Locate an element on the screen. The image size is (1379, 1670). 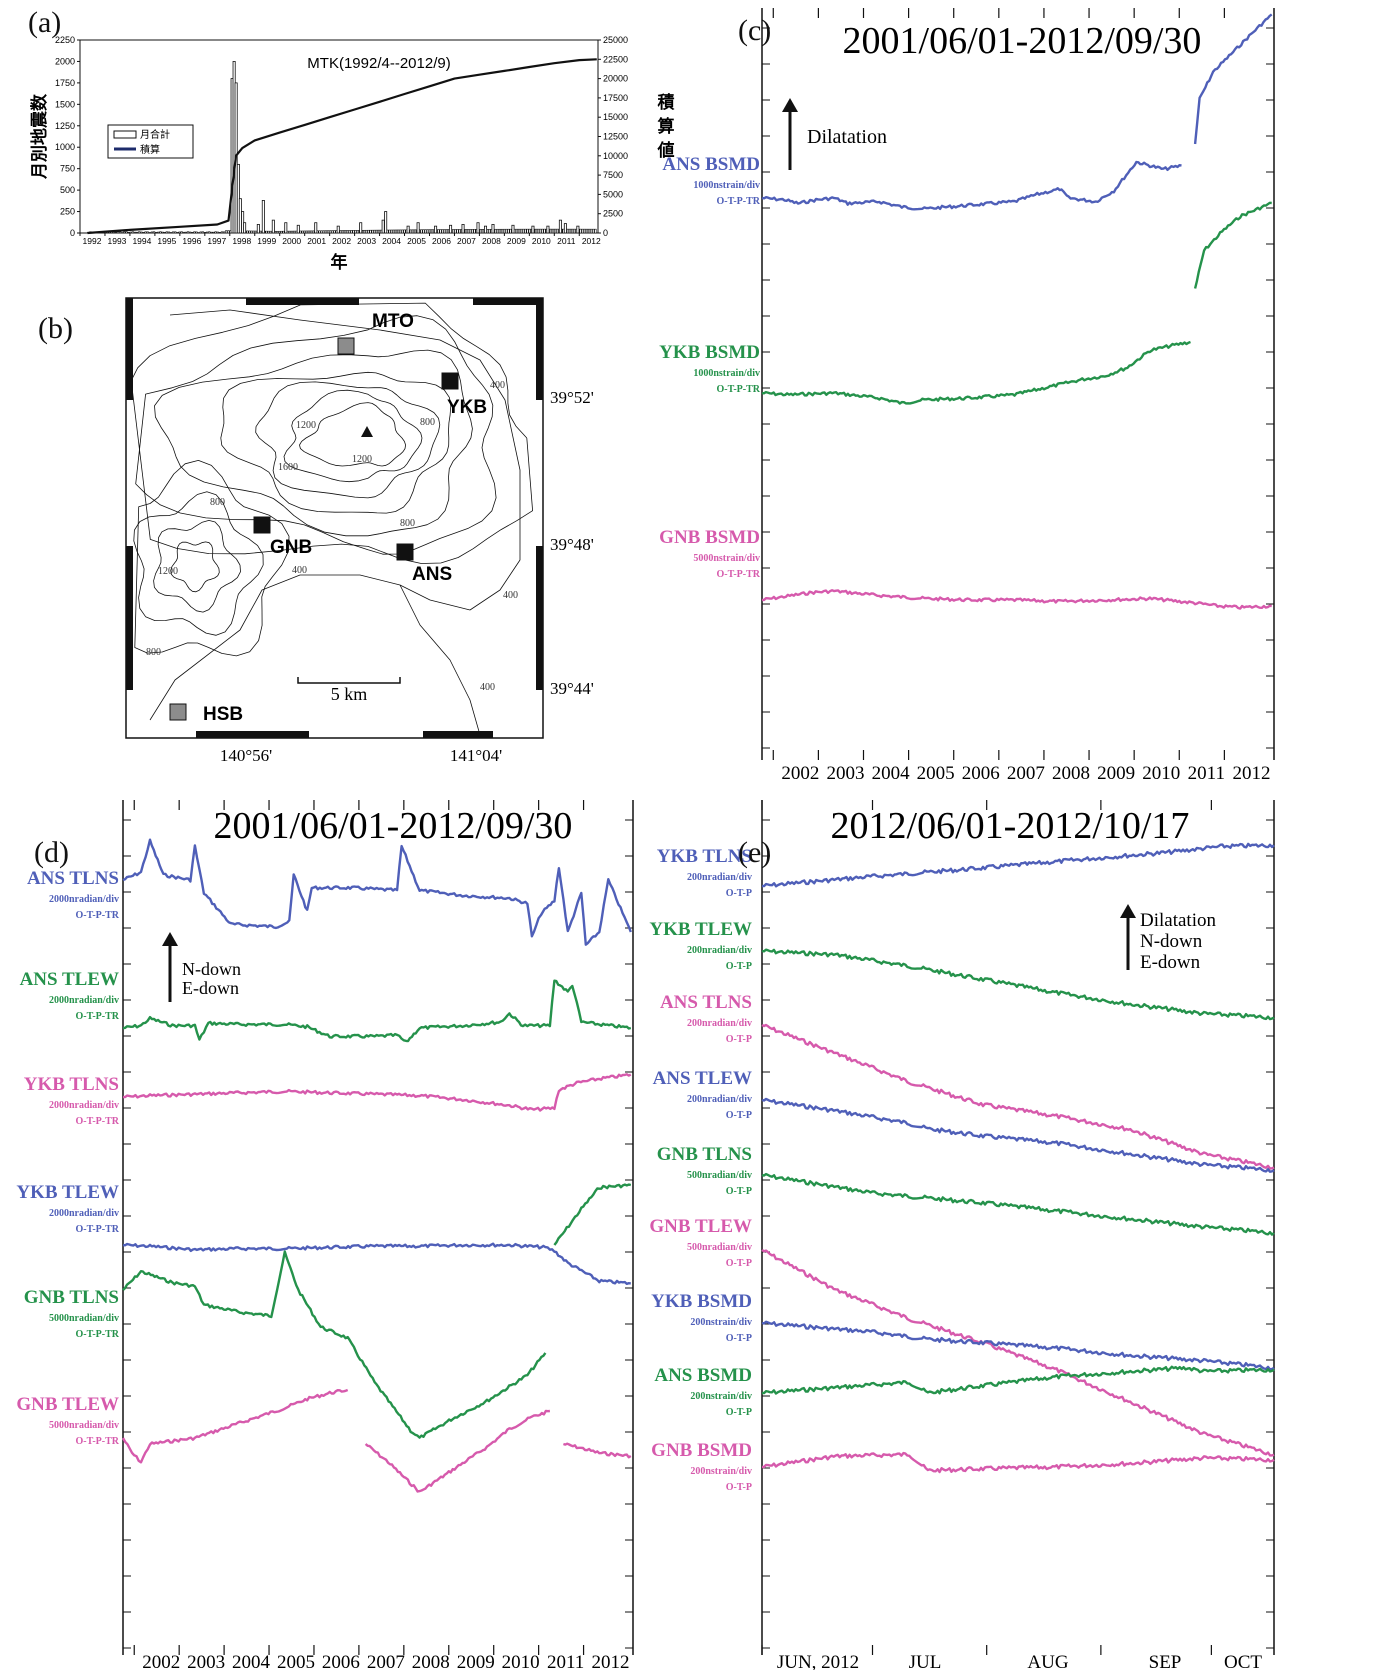
y2-tick-label-a: 15000 is located at coordinates (615, 117).